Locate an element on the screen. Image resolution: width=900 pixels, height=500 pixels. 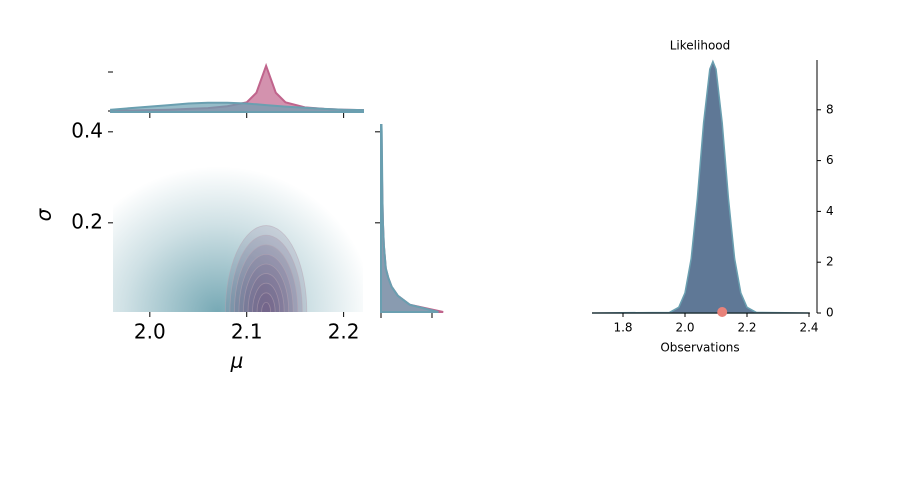
x-tick-label: 2.4 is located at coordinates (808, 328).